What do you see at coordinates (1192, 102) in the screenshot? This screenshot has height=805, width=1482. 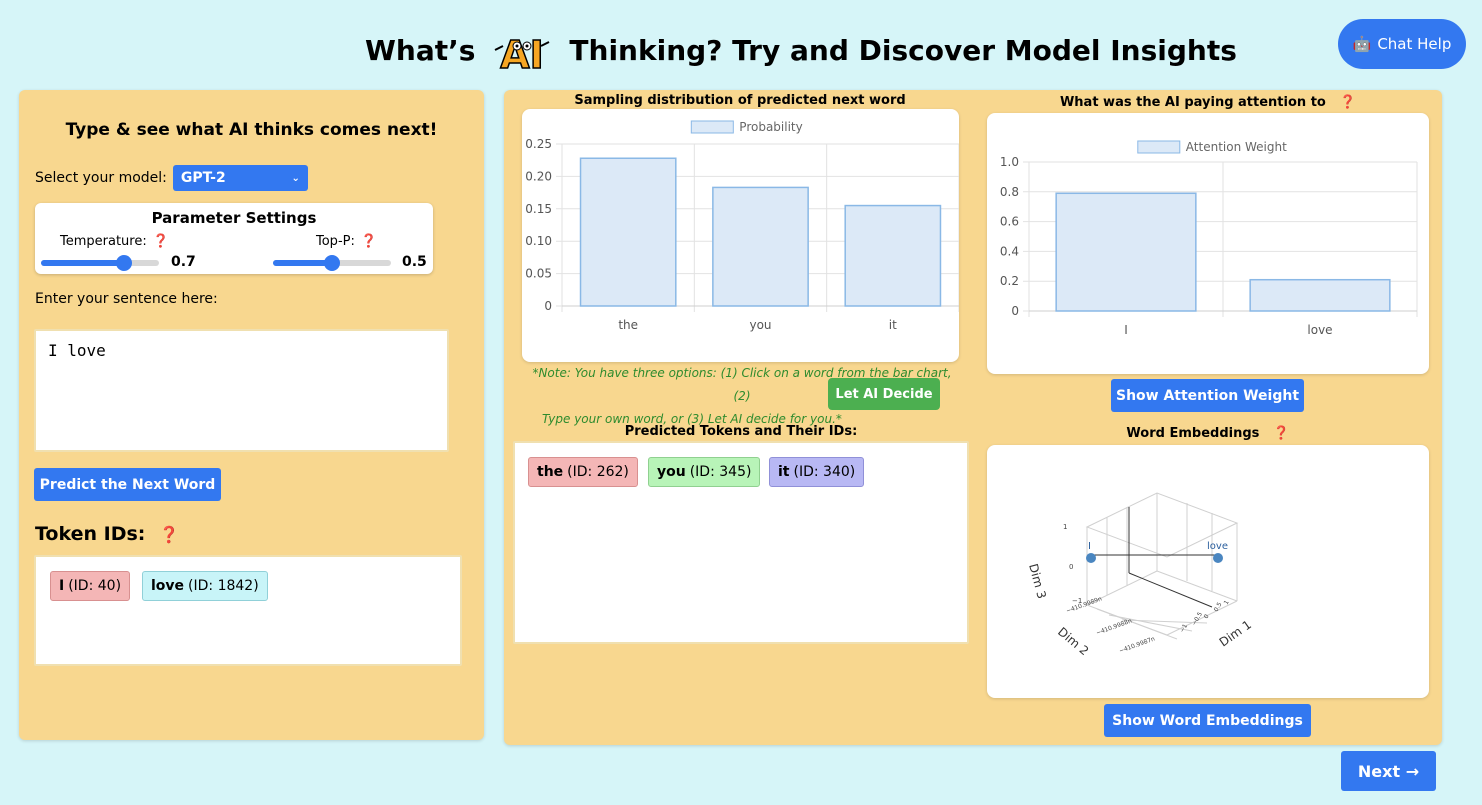 I see `attention-title: What was the AI paying attention to` at bounding box center [1192, 102].